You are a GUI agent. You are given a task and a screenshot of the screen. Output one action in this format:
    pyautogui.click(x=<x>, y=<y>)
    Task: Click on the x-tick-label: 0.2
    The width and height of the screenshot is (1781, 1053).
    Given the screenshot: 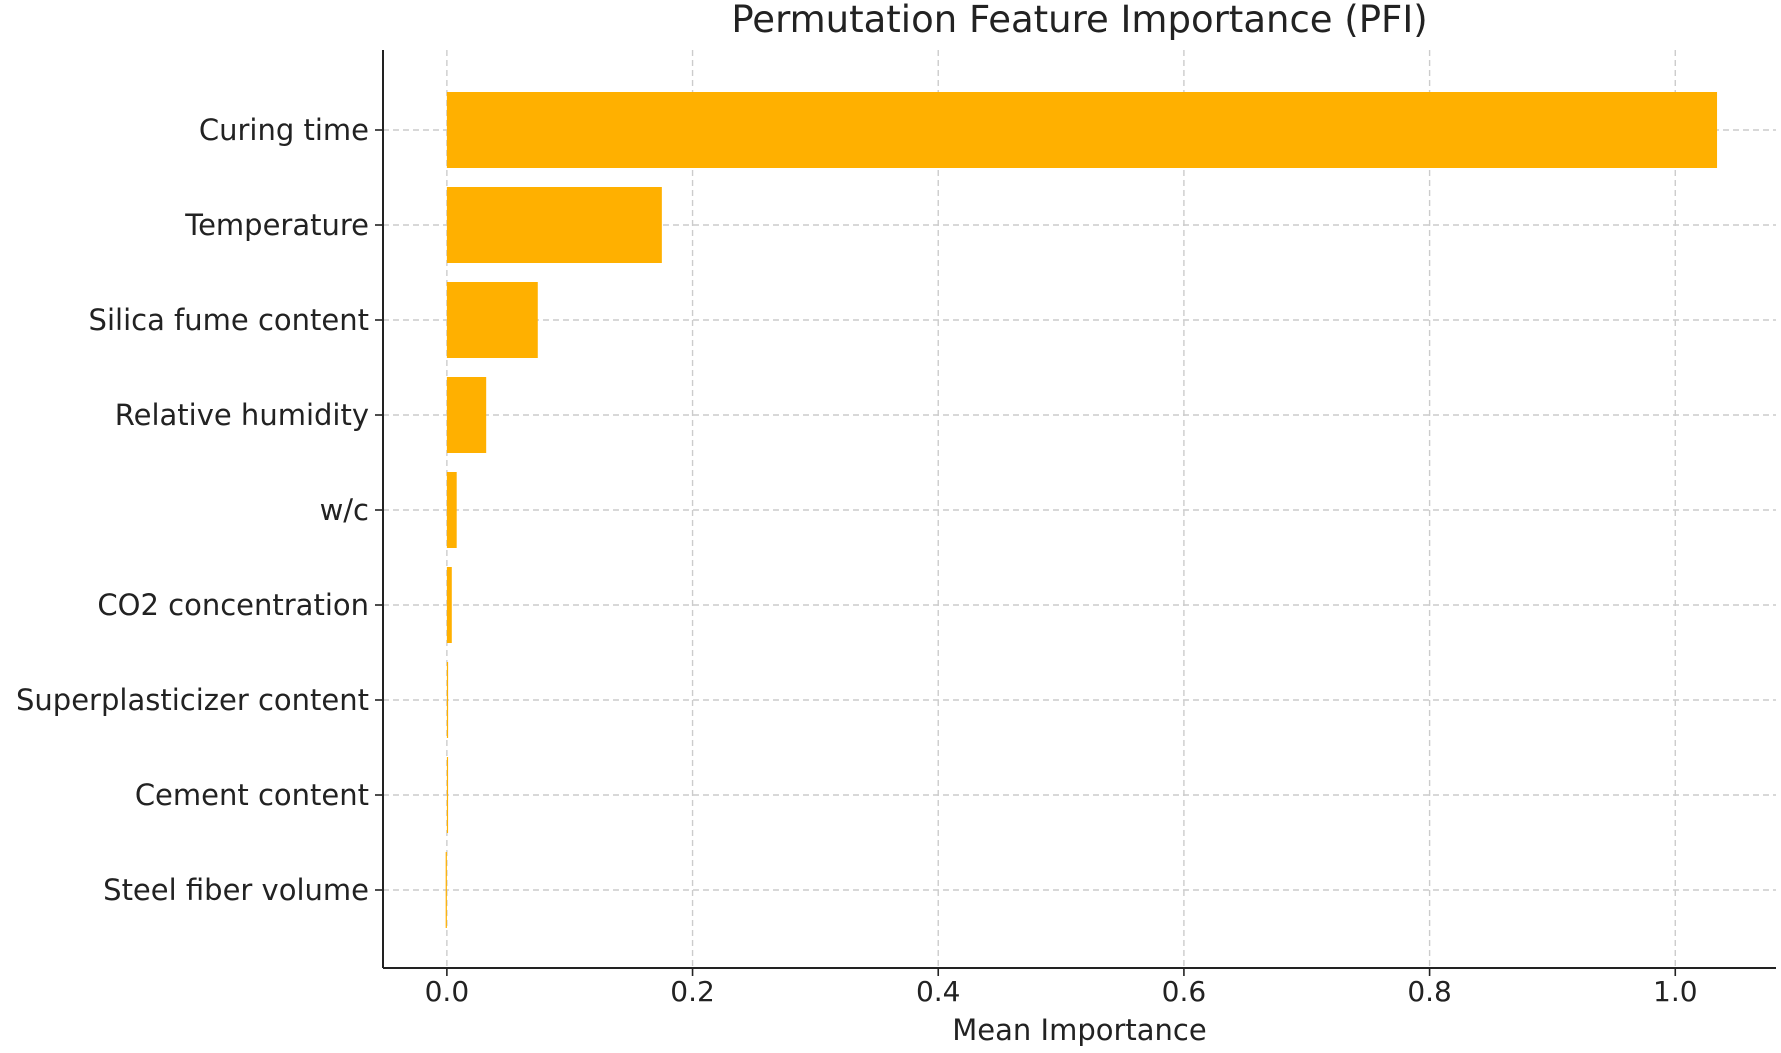 What is the action you would take?
    pyautogui.click(x=692, y=991)
    